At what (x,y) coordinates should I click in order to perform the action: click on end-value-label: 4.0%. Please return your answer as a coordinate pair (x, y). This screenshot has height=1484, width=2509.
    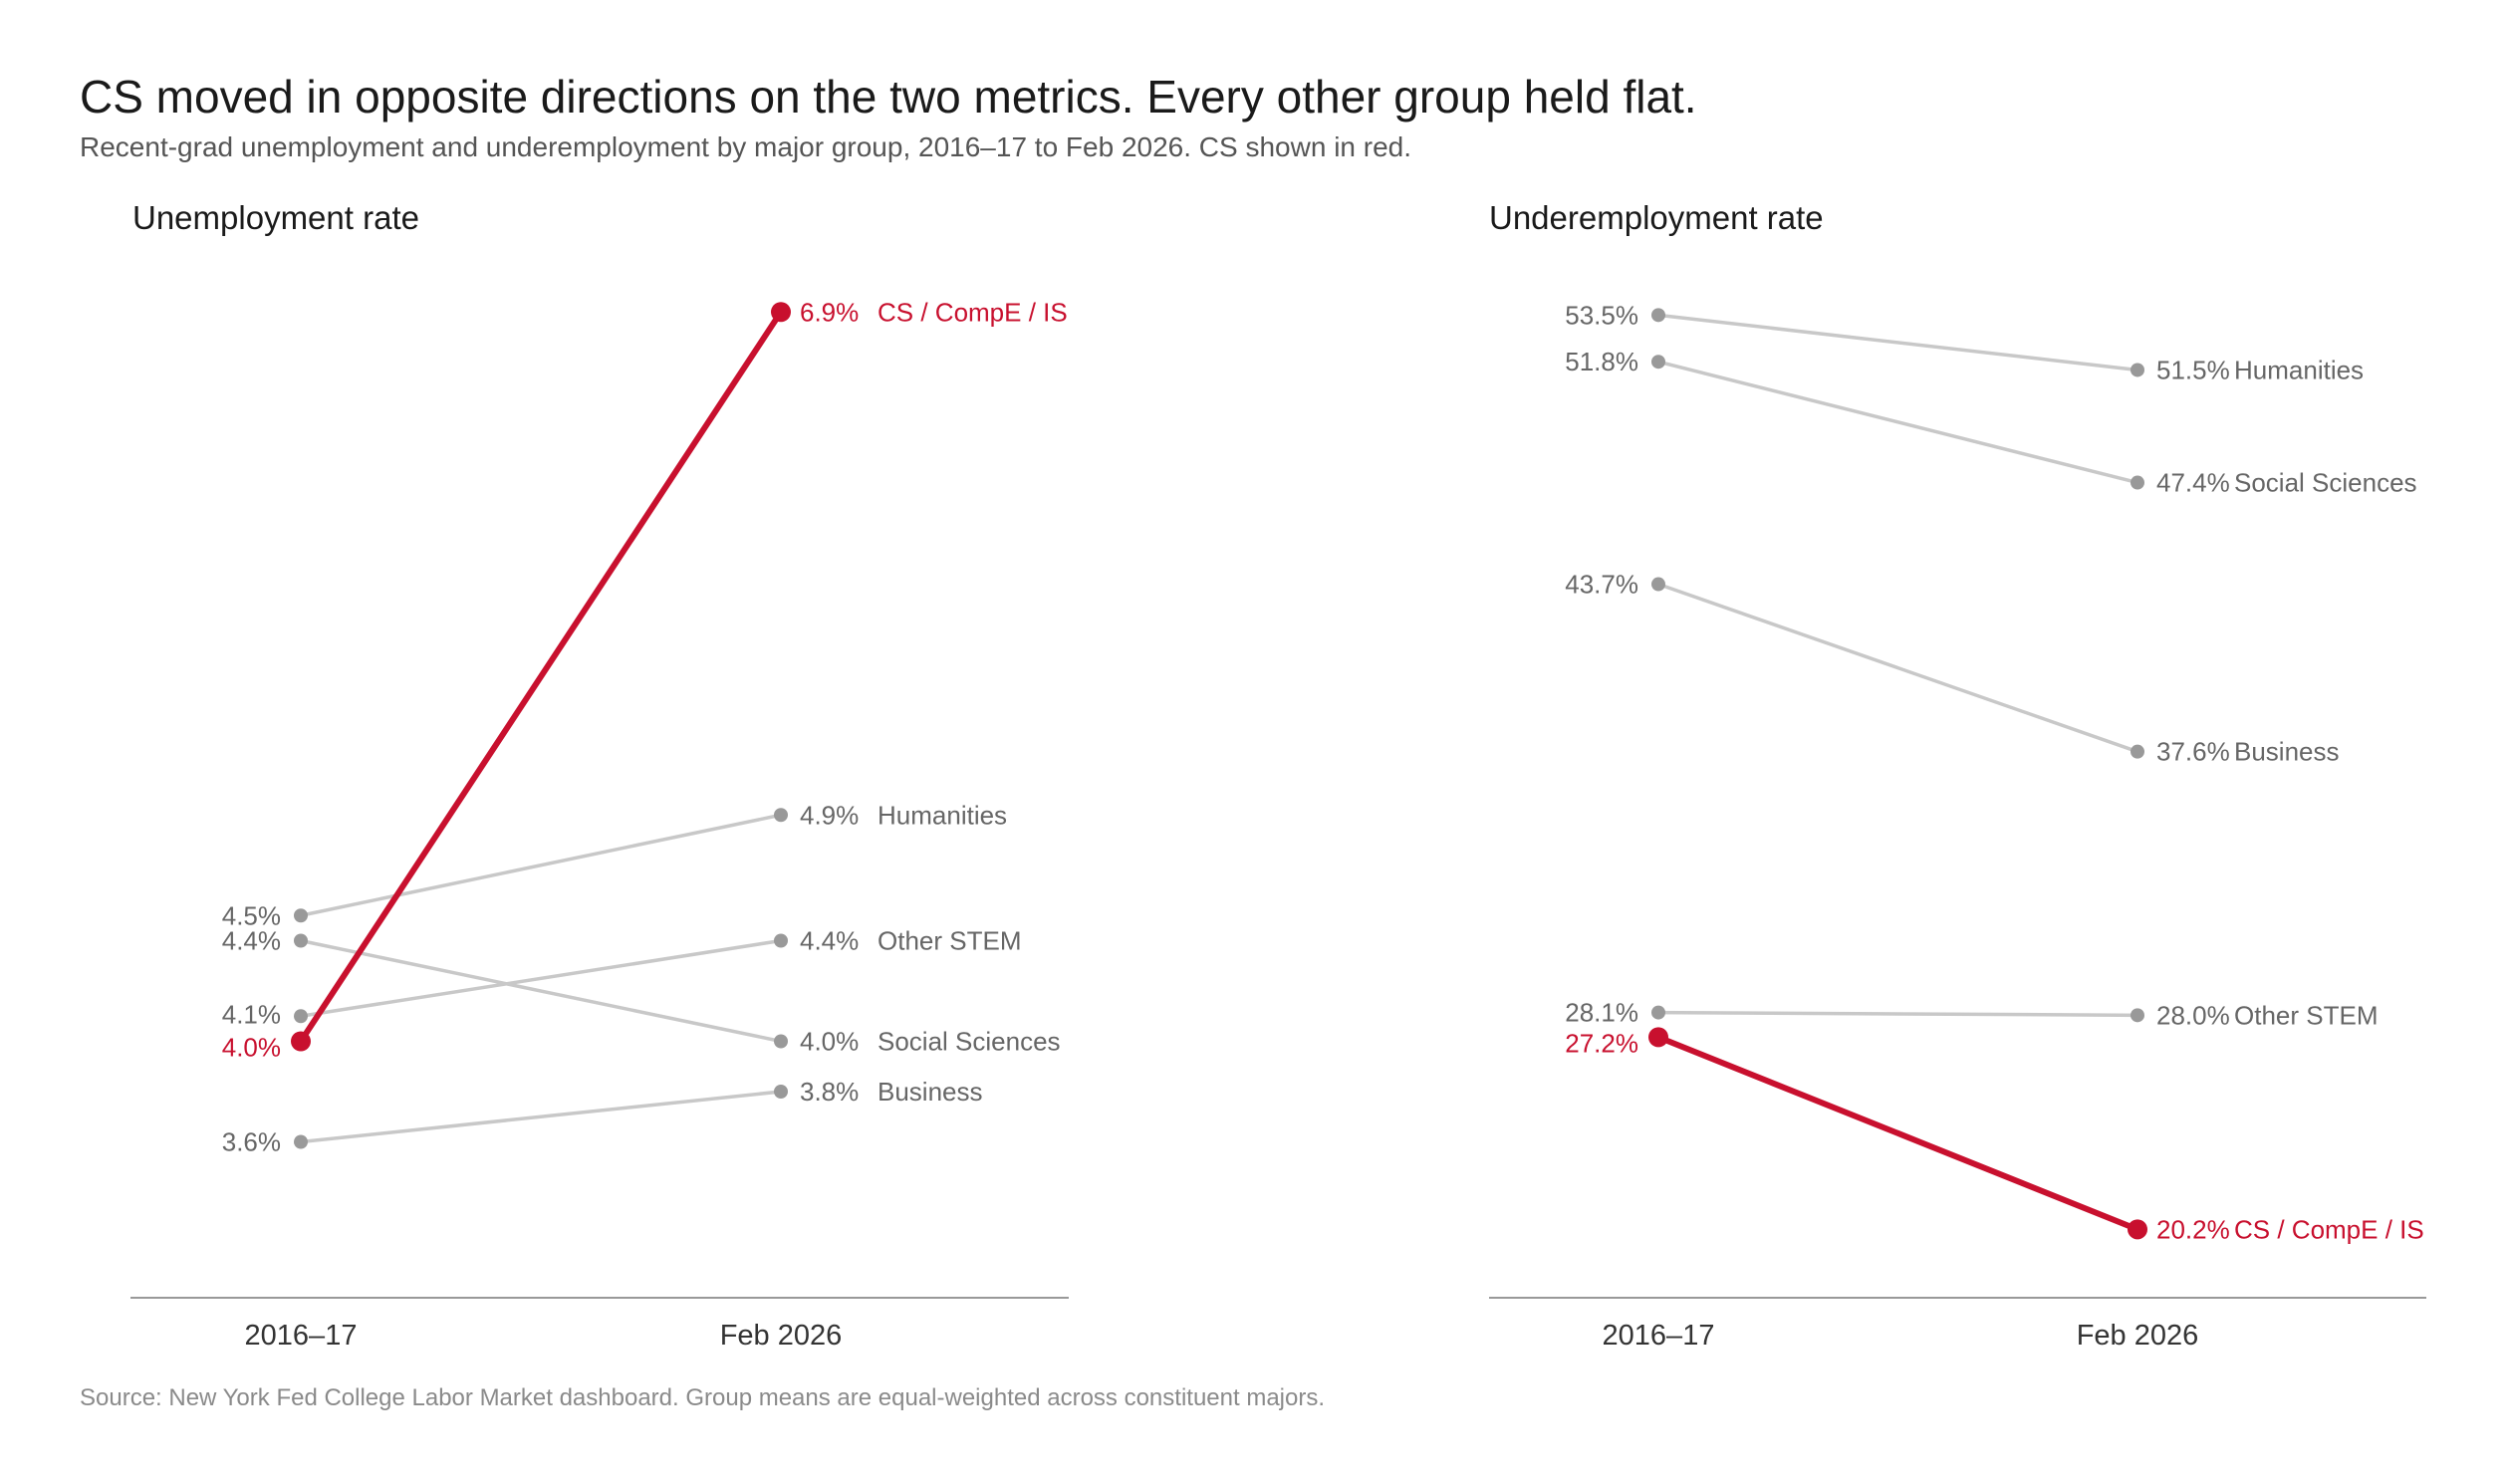
    Looking at the image, I should click on (830, 1042).